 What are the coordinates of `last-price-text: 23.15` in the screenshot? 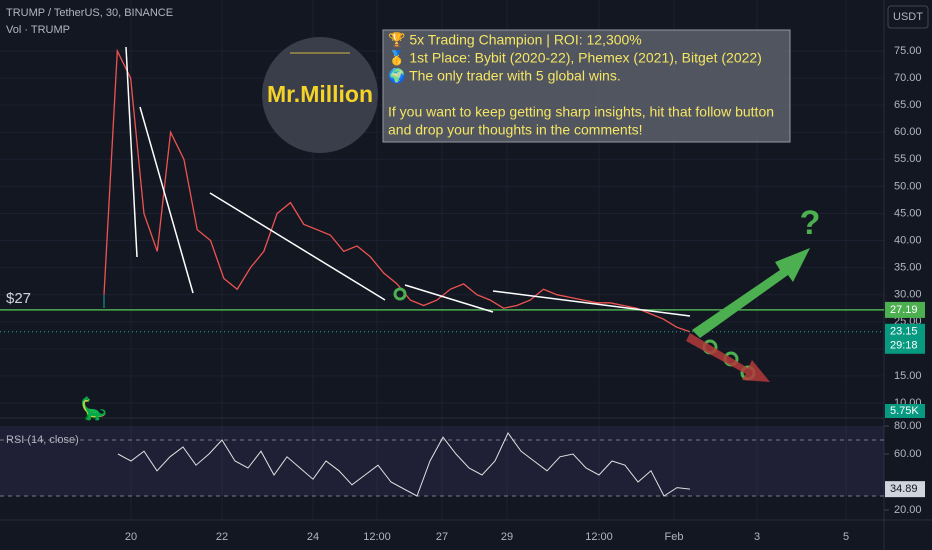 It's located at (904, 332).